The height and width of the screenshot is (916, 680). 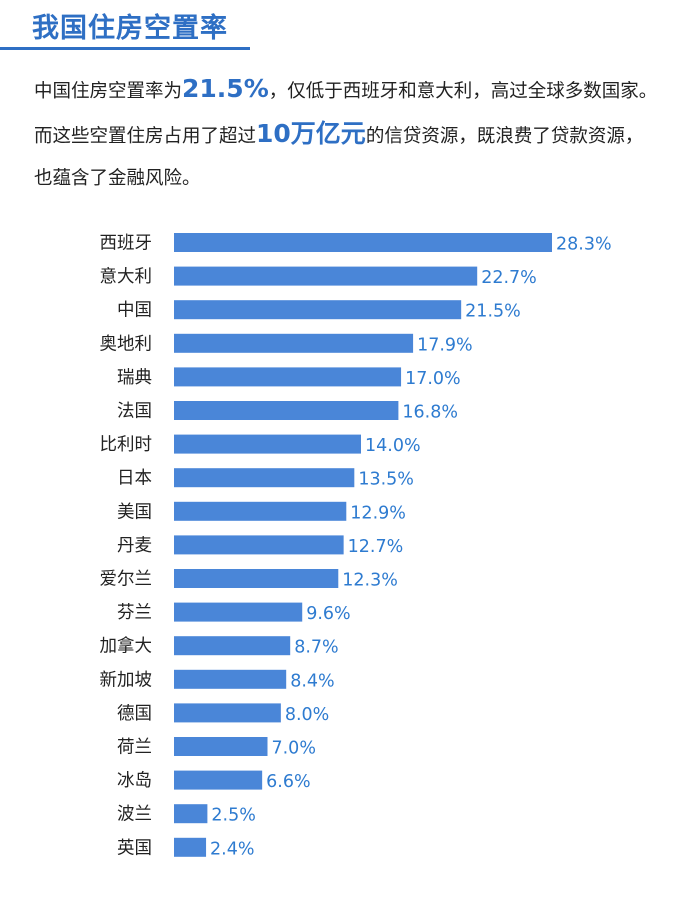 What do you see at coordinates (134, 781) in the screenshot?
I see `category-label-16: 冰岛` at bounding box center [134, 781].